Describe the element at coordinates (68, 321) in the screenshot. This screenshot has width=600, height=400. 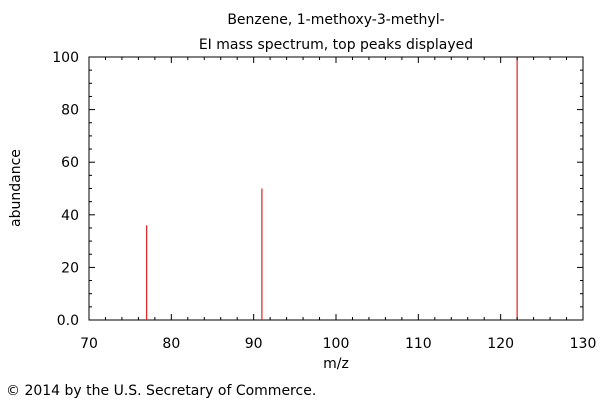
I see `y-tick-label: 0.0` at that location.